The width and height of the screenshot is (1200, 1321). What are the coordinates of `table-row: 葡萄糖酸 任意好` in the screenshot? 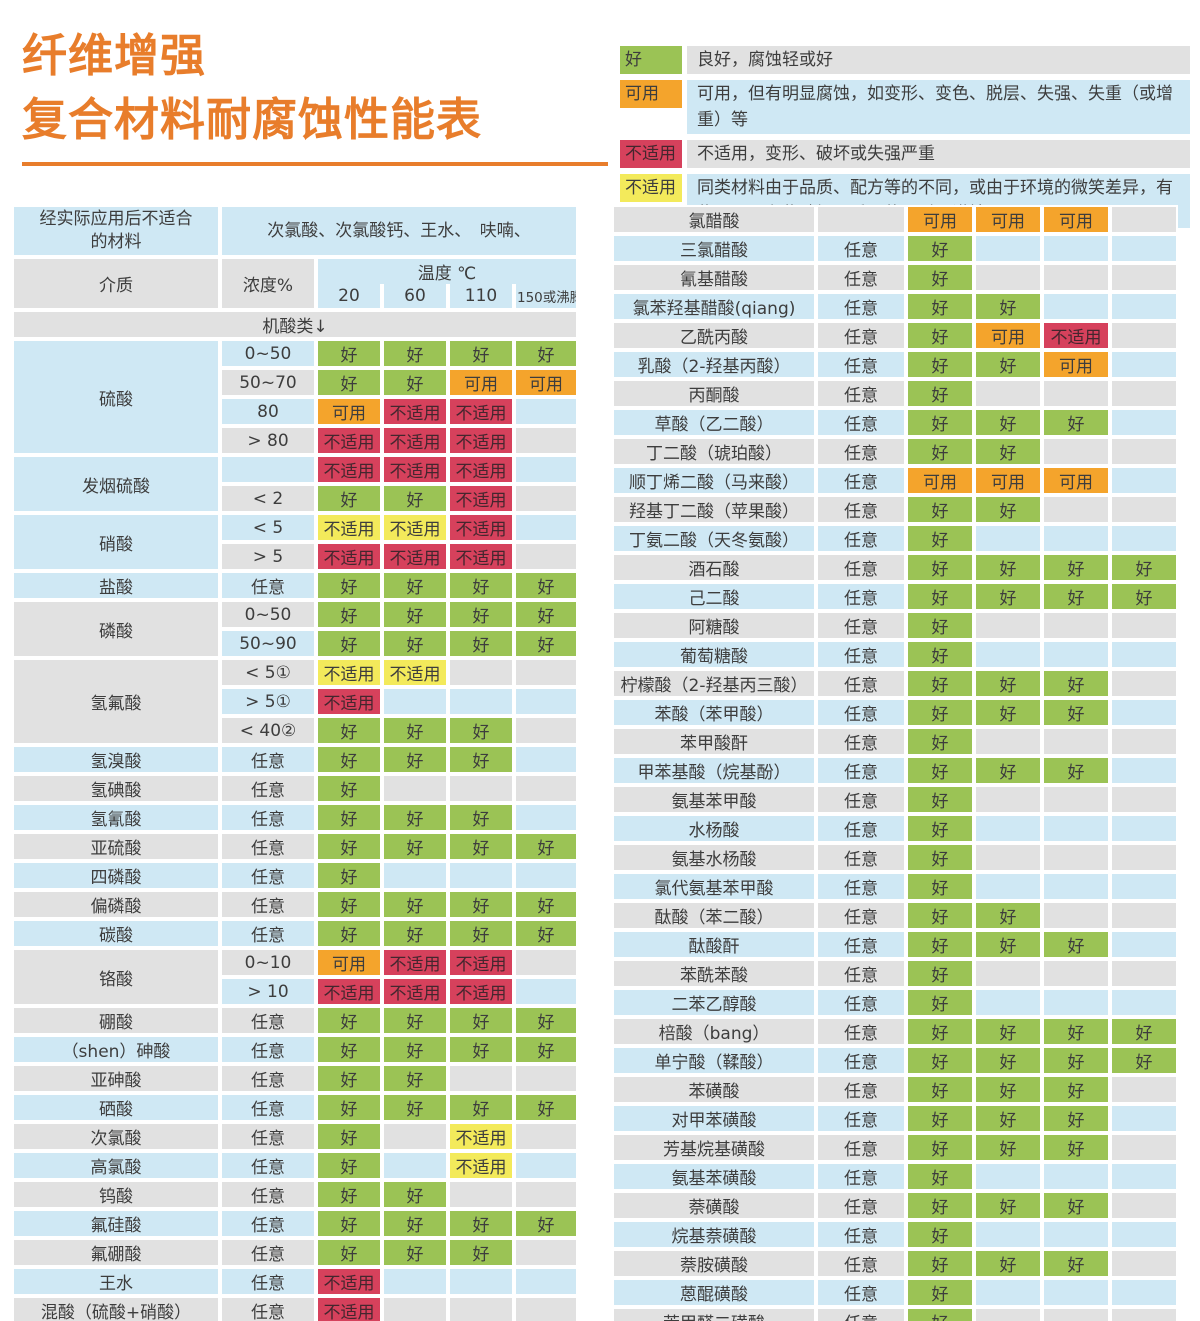 It's located at (895, 654).